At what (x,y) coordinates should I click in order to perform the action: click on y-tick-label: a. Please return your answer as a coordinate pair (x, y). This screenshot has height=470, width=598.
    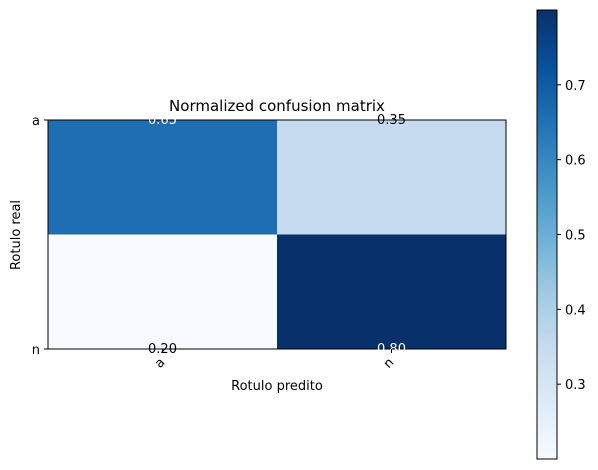
    Looking at the image, I should click on (36, 121).